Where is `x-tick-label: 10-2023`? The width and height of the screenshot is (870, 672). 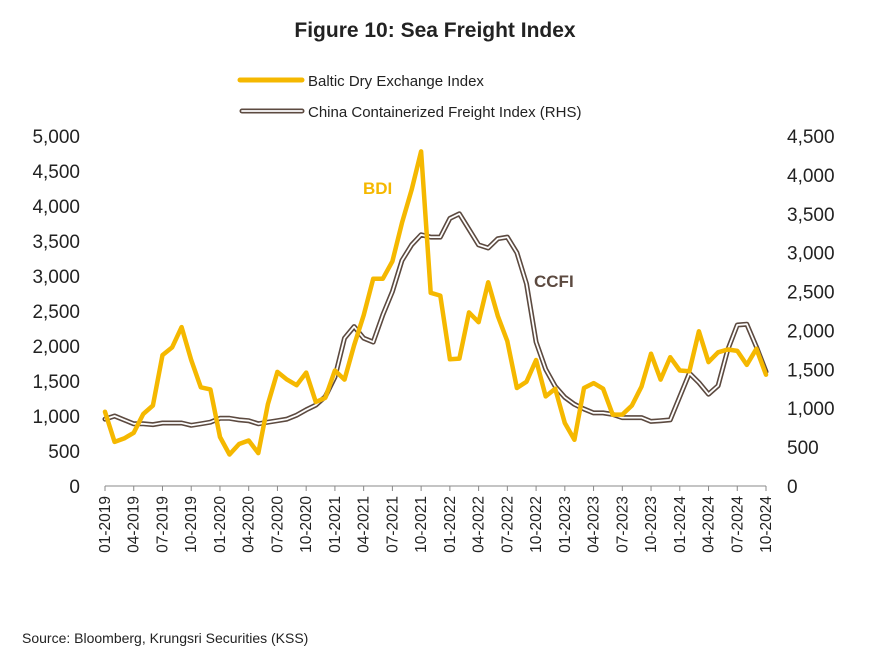 x-tick-label: 10-2023 is located at coordinates (651, 524).